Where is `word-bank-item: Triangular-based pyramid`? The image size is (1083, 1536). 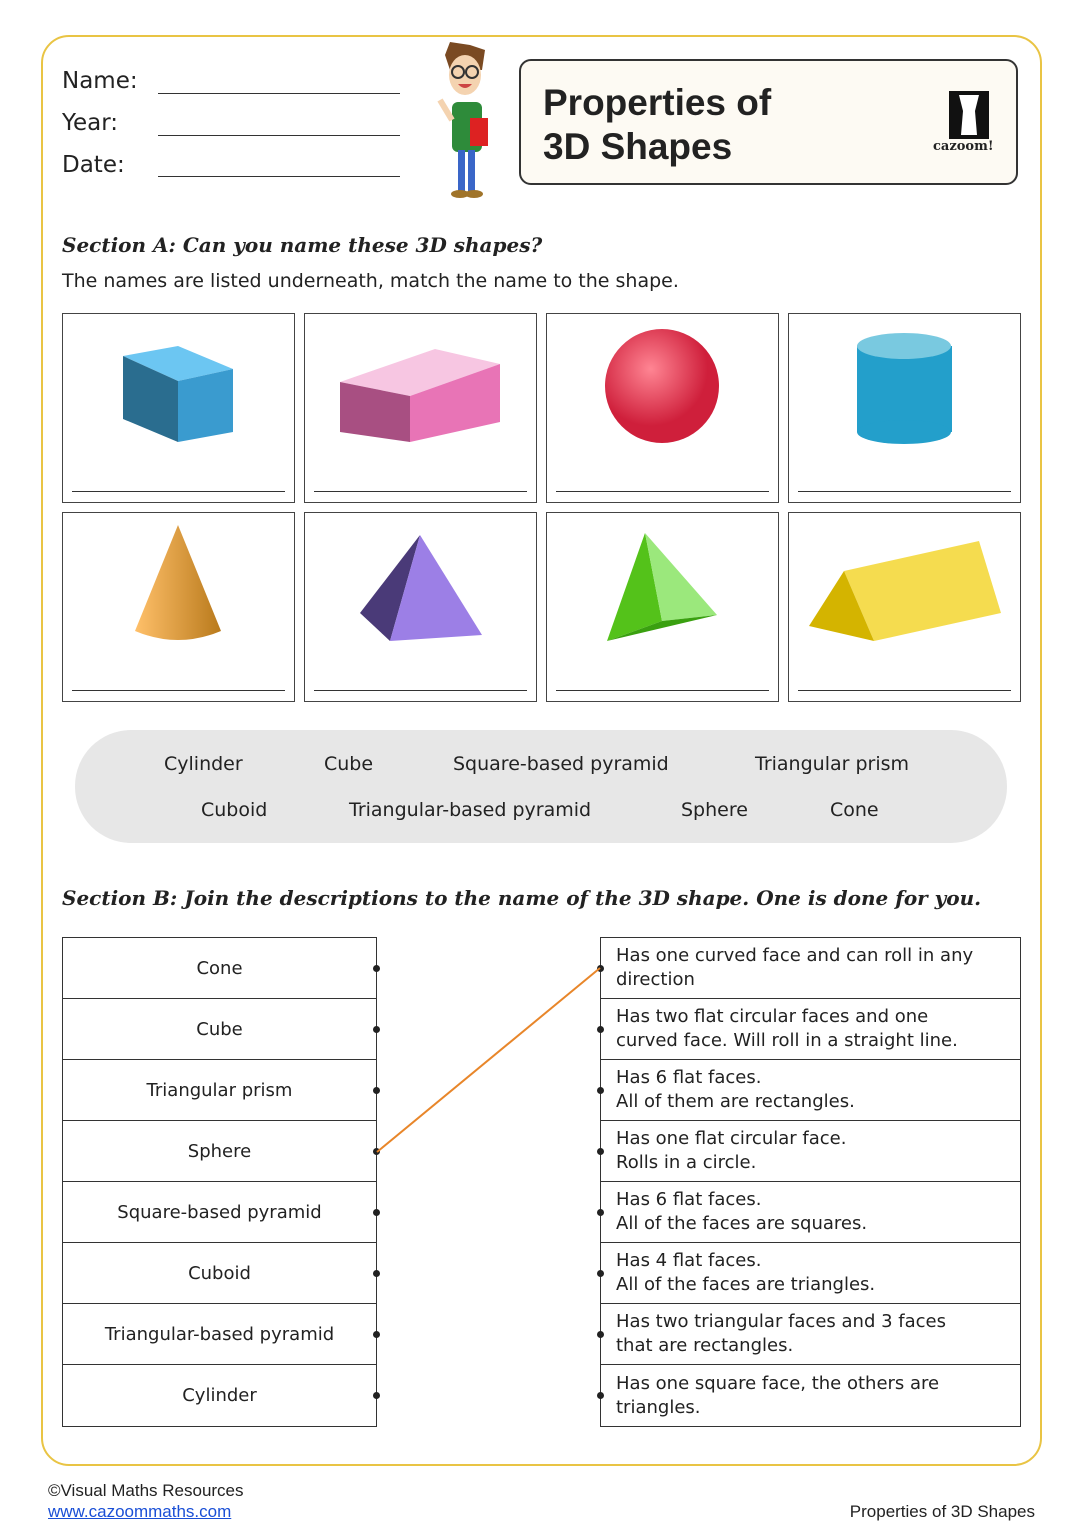
word-bank-item: Triangular-based pyramid is located at coordinates (470, 810).